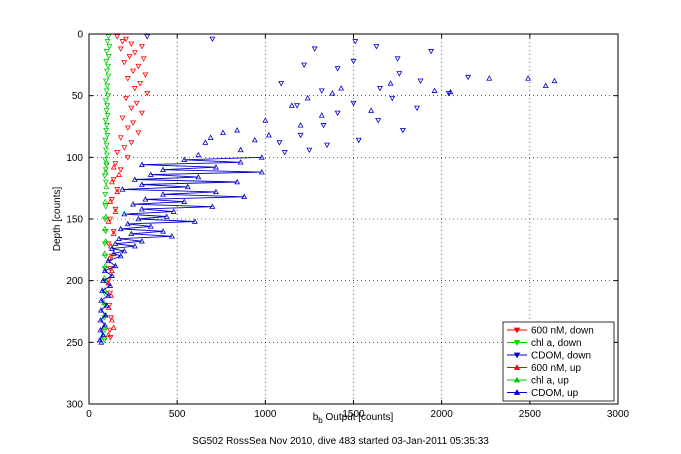 This screenshot has height=454, width=681. Describe the element at coordinates (80, 35) in the screenshot. I see `y-tick-label: 0` at that location.